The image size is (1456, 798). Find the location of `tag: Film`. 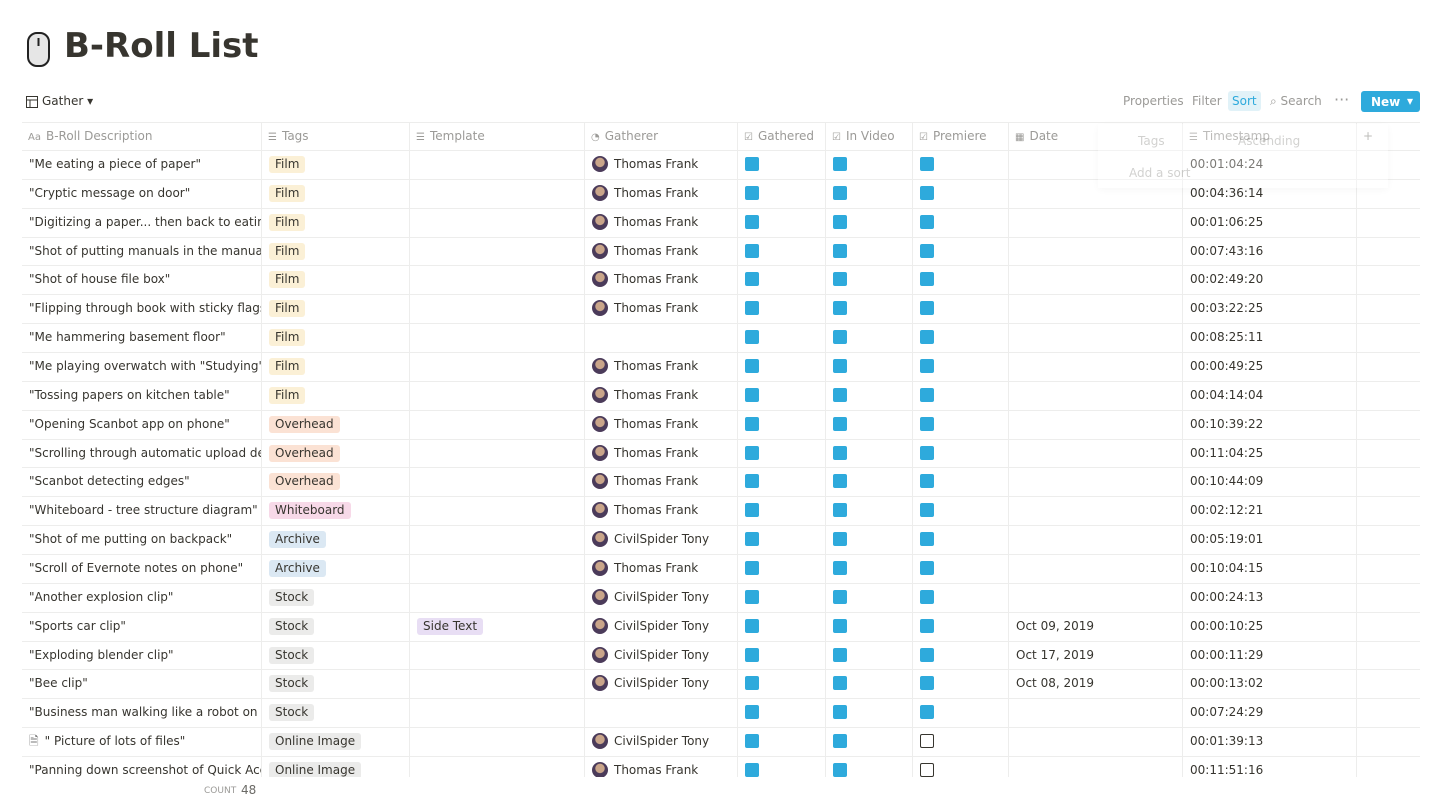

tag: Film is located at coordinates (287, 395).